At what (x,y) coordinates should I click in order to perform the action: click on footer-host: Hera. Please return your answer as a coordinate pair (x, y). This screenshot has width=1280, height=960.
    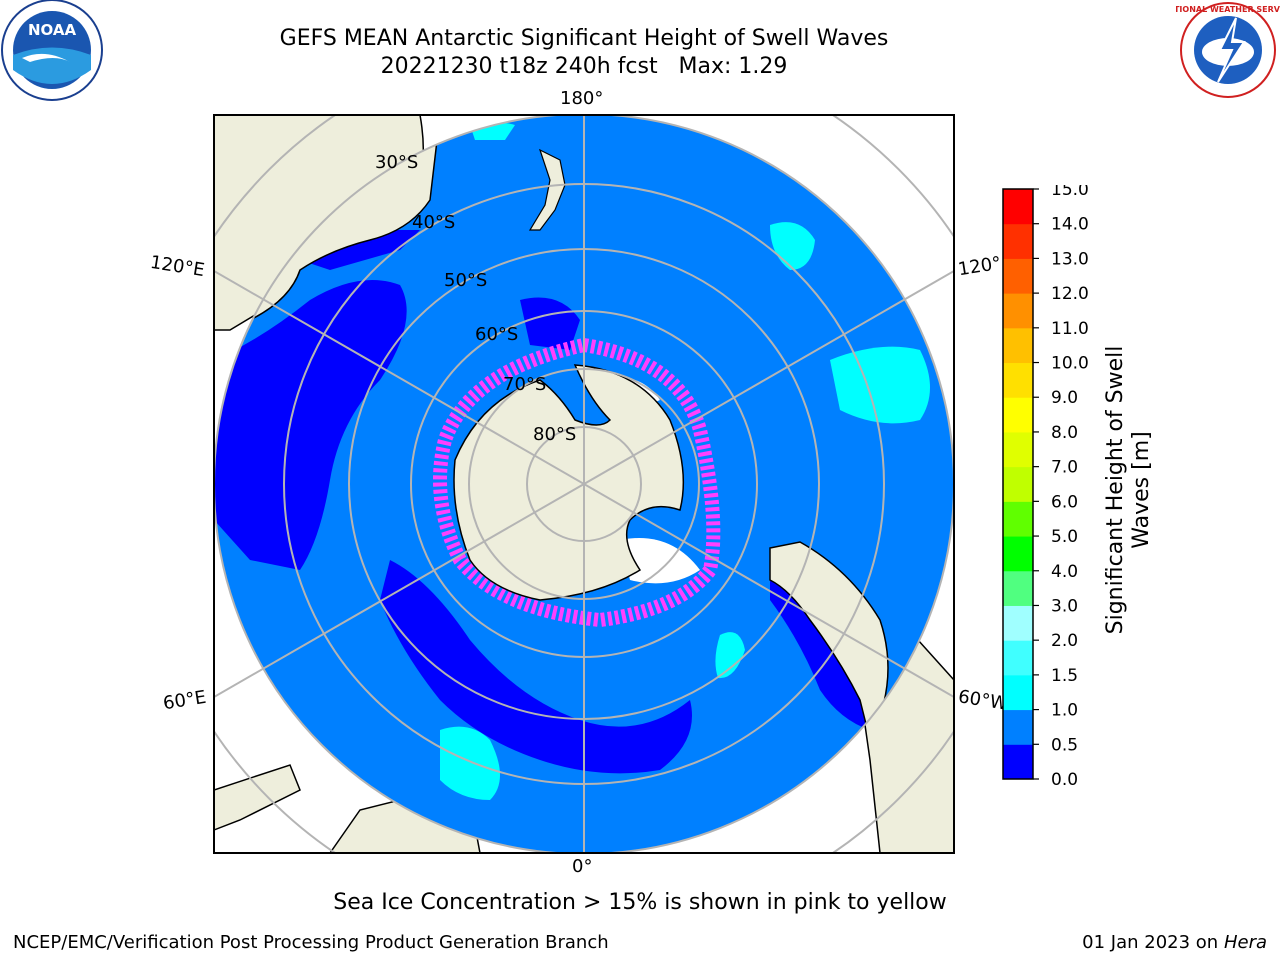
    Looking at the image, I should click on (1245, 942).